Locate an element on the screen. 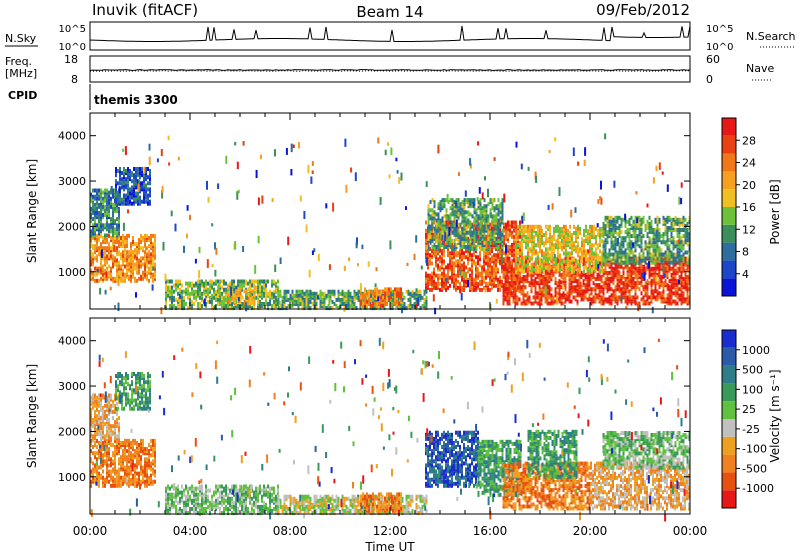 Image resolution: width=800 pixels, height=554 pixels. noise-tick-left-bottom: 10^0 is located at coordinates (72, 47).